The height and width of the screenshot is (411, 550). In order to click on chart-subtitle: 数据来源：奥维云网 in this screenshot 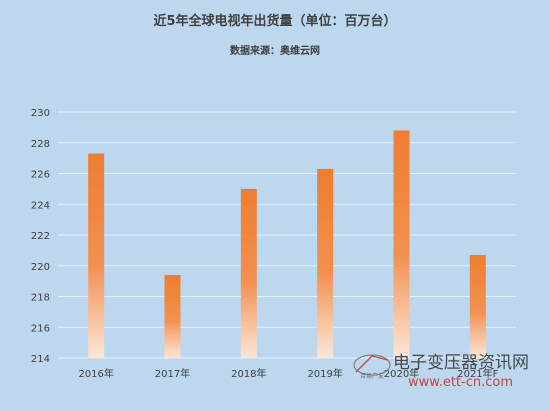, I will do `click(275, 50)`.